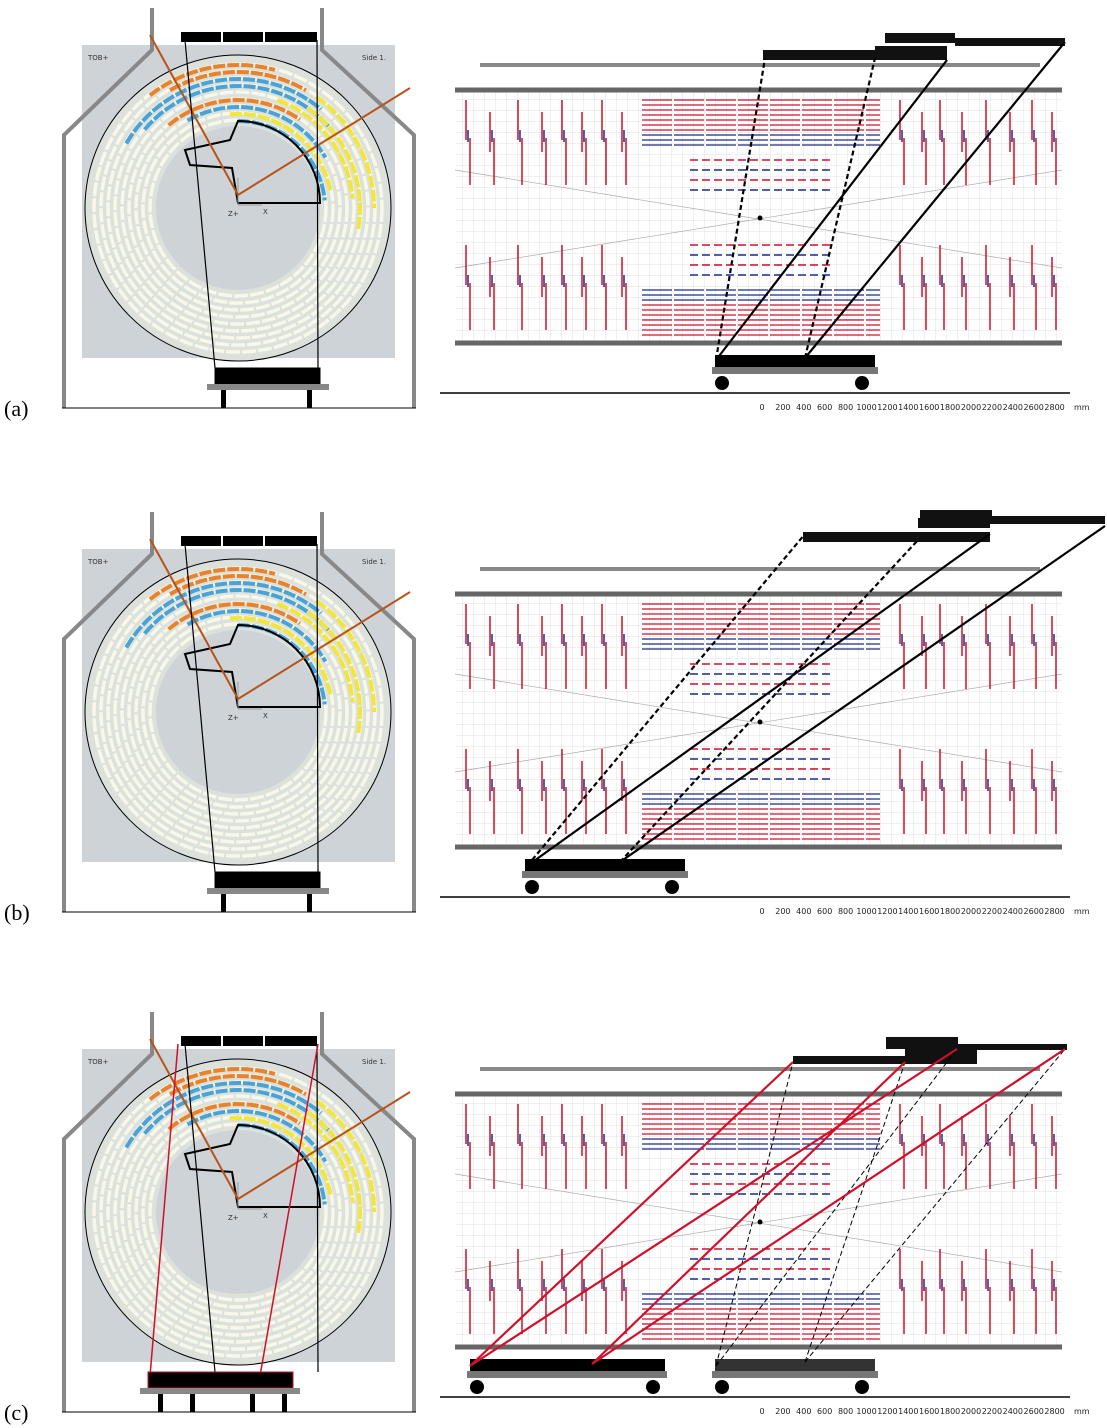 This screenshot has height=1428, width=1107. I want to click on table, so click(268, 891).